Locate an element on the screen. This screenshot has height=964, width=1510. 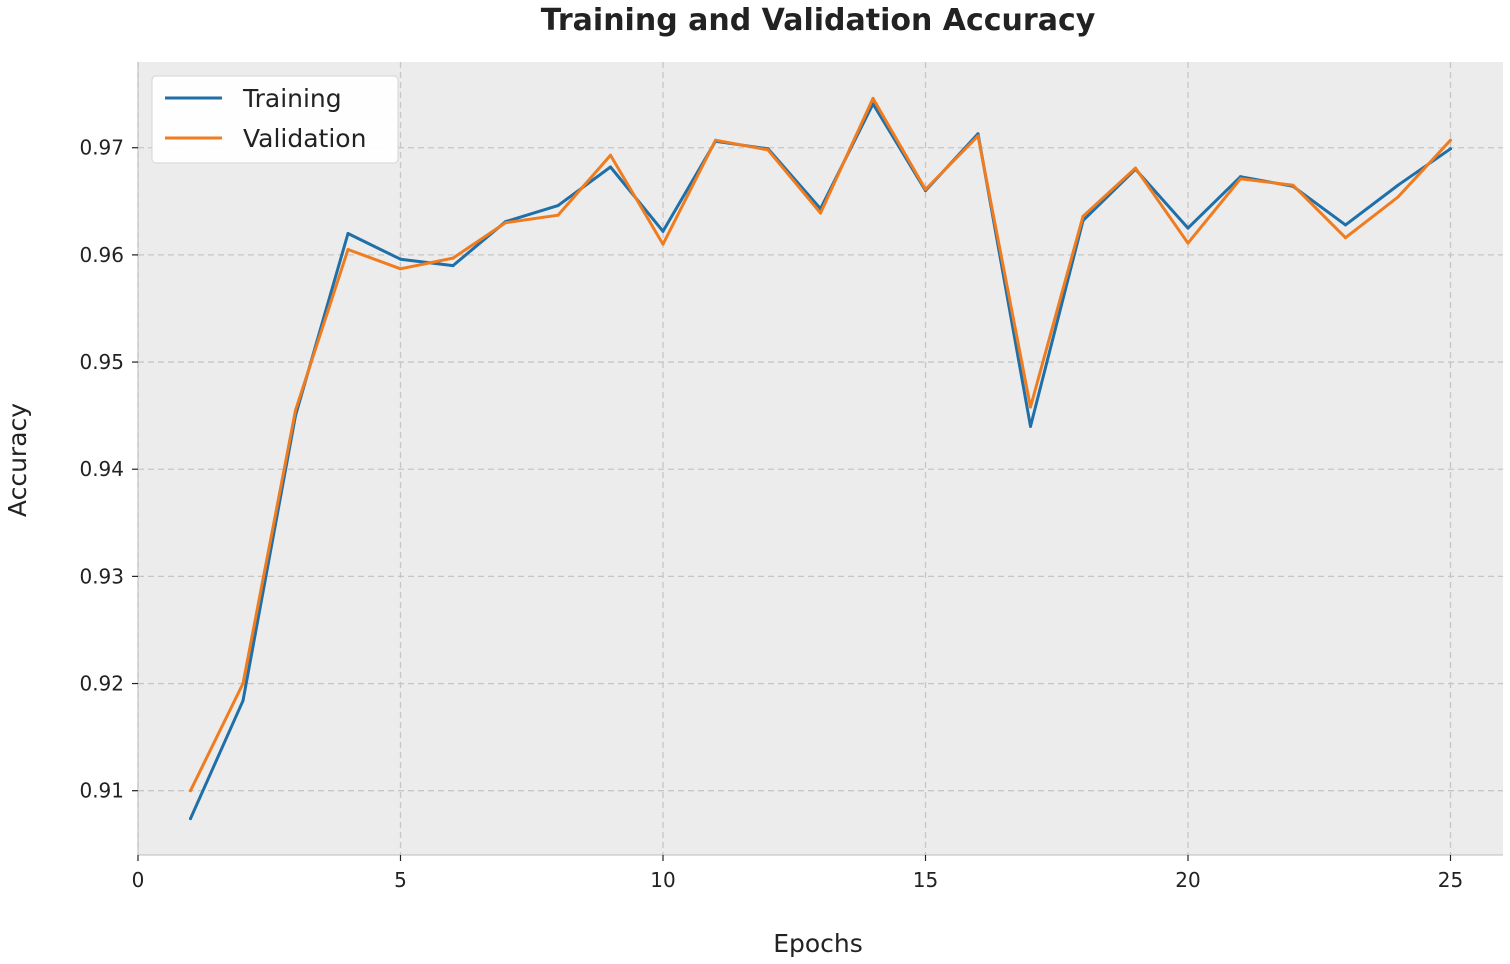
x-tick-label: 0 is located at coordinates (138, 880).